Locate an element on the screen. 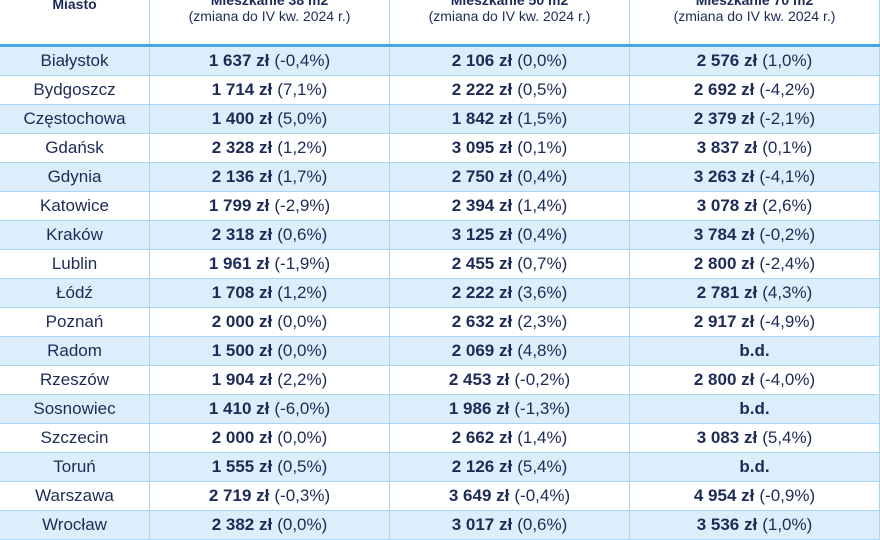  price-cell: 2 692 zł (-4,2%) is located at coordinates (755, 90).